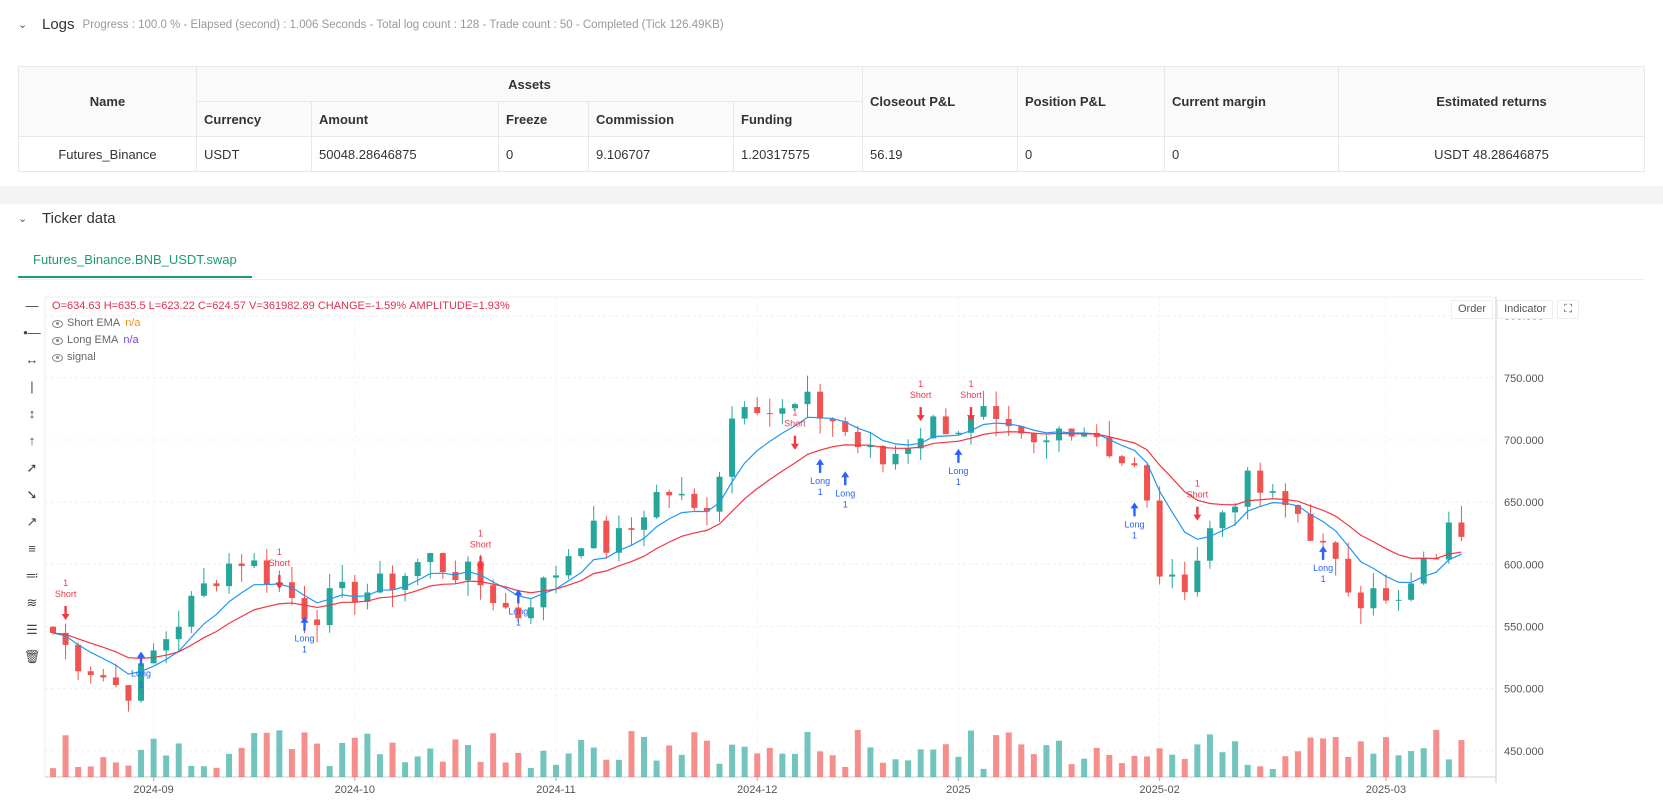  Describe the element at coordinates (32, 332) in the screenshot. I see `horizontal-ray-icon: •—` at that location.